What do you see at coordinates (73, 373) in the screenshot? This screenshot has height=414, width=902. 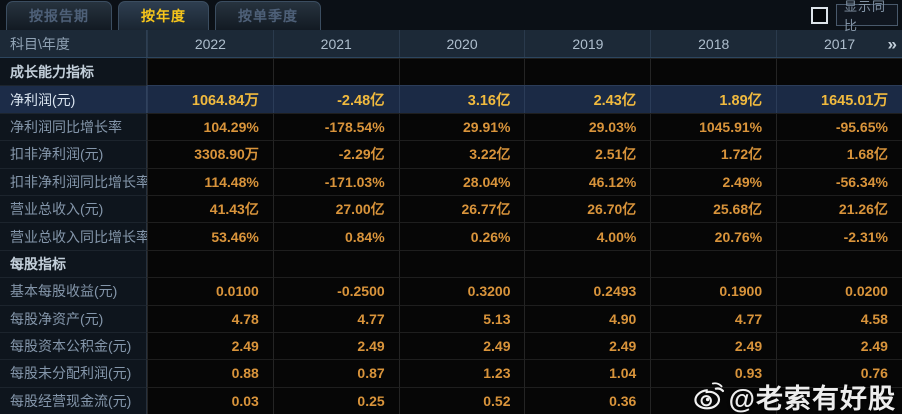 I see `row-label: 每股未分配利润(元)` at bounding box center [73, 373].